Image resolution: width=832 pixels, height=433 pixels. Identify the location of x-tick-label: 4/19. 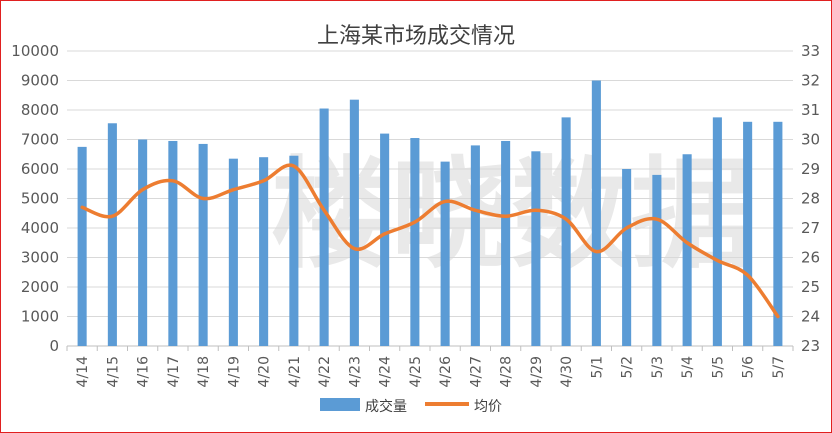
(234, 371).